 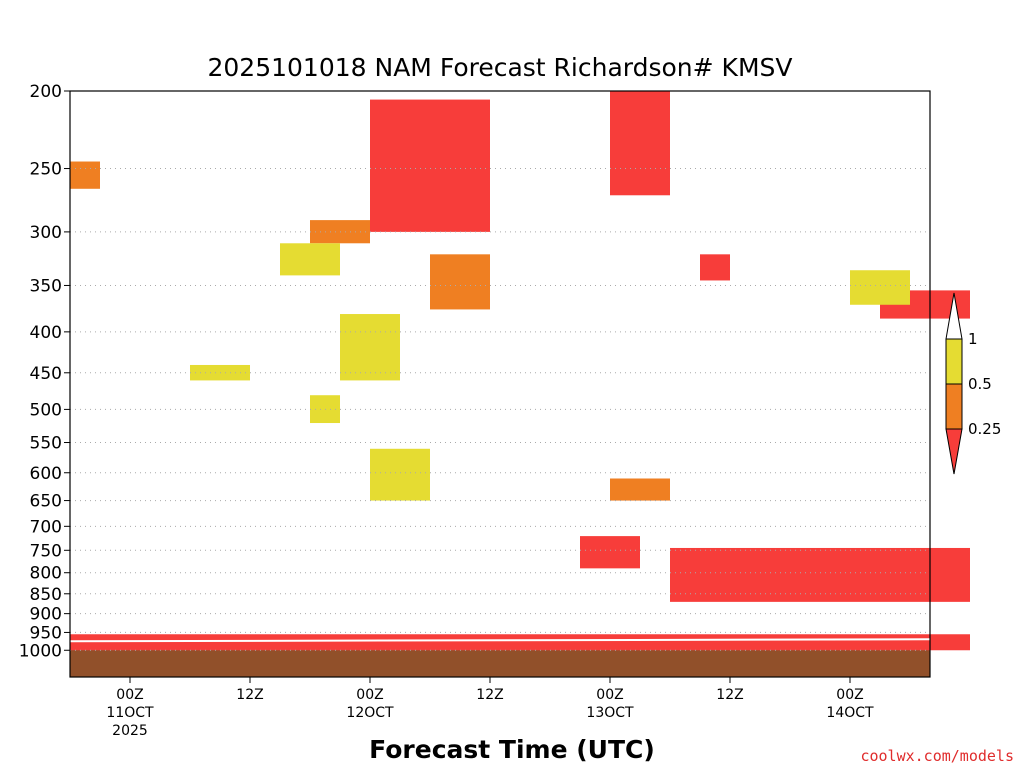 What do you see at coordinates (984, 429) in the screenshot?
I see `colorbar-label: 0.25` at bounding box center [984, 429].